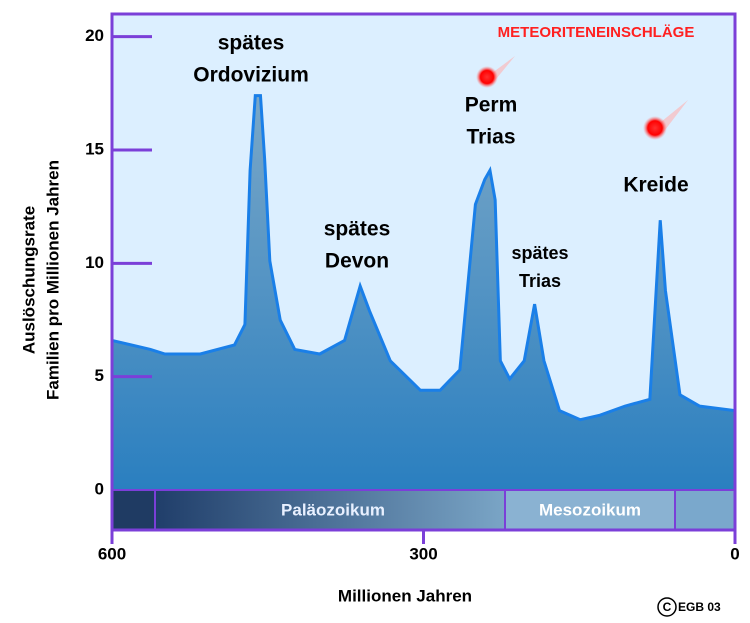  Describe the element at coordinates (94, 262) in the screenshot. I see `y-tick-label: 10` at that location.